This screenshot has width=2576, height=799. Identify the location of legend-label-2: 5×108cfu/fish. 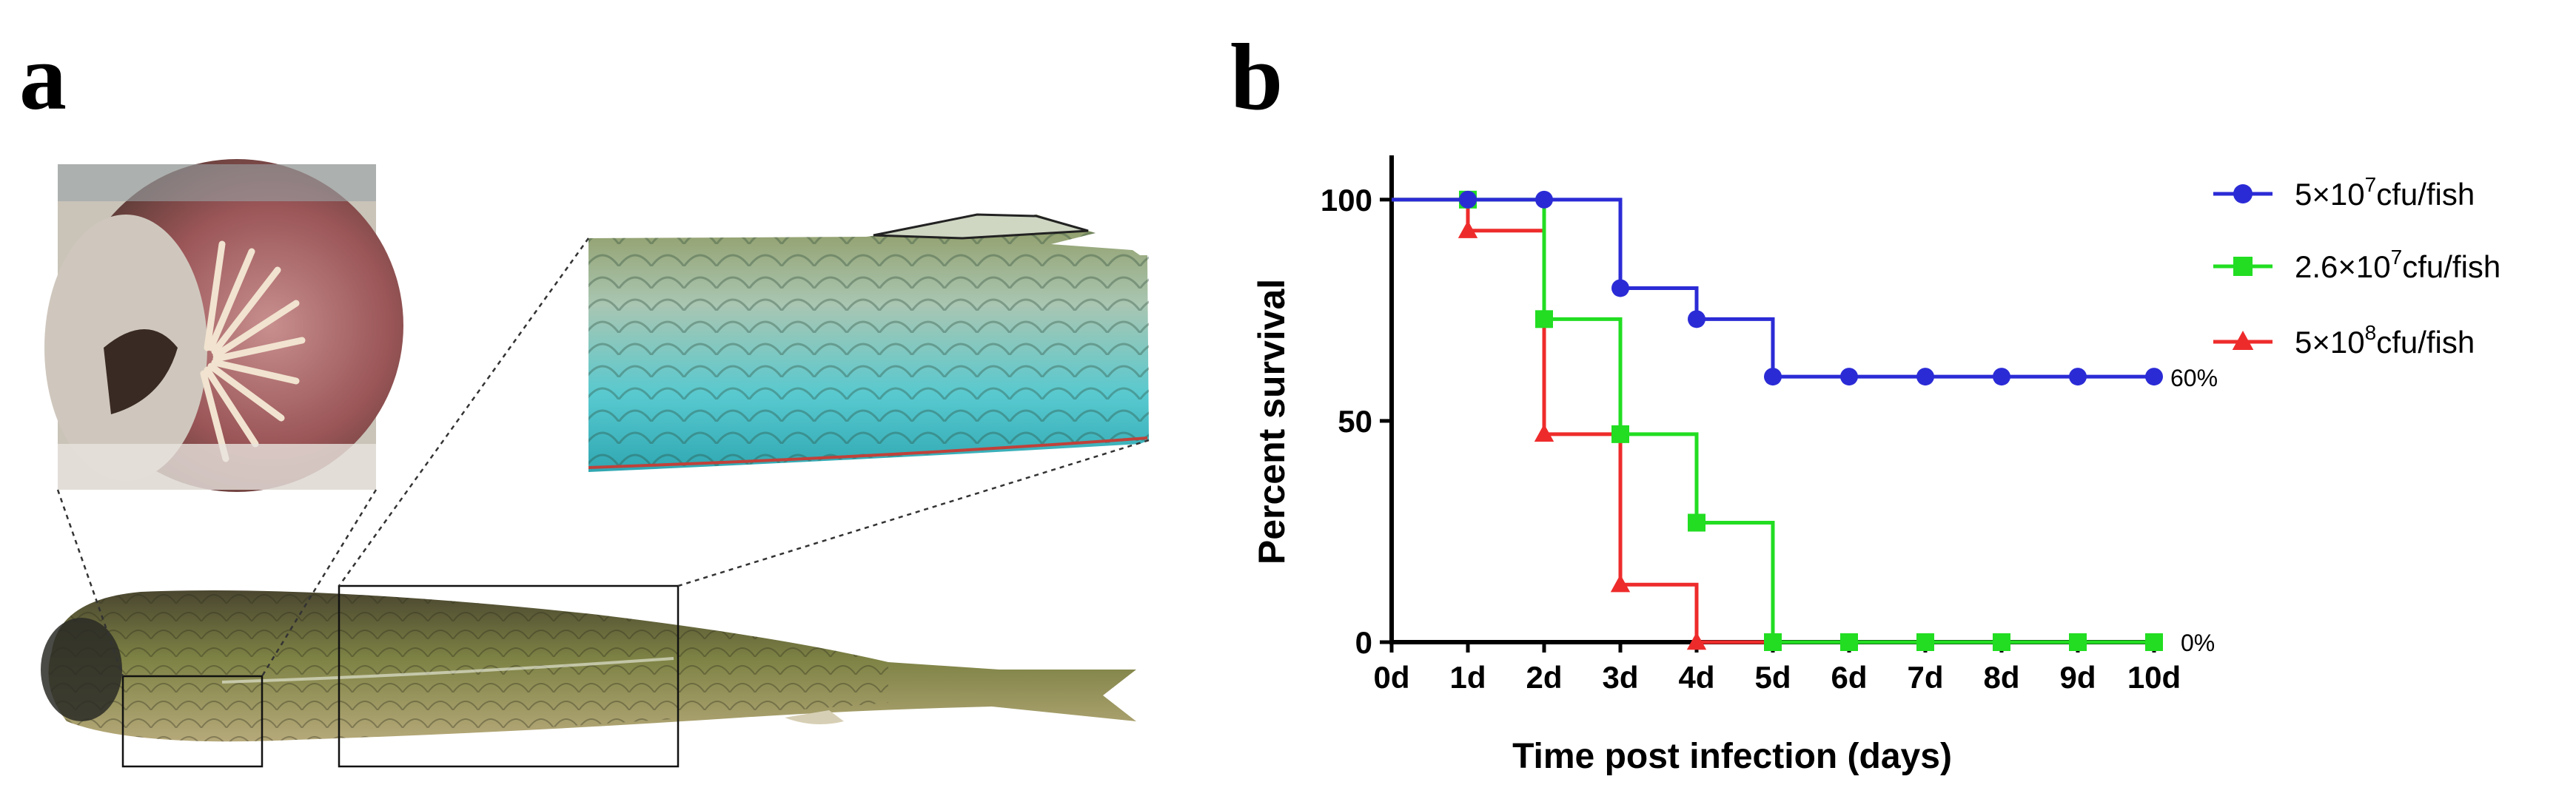
(2385, 340).